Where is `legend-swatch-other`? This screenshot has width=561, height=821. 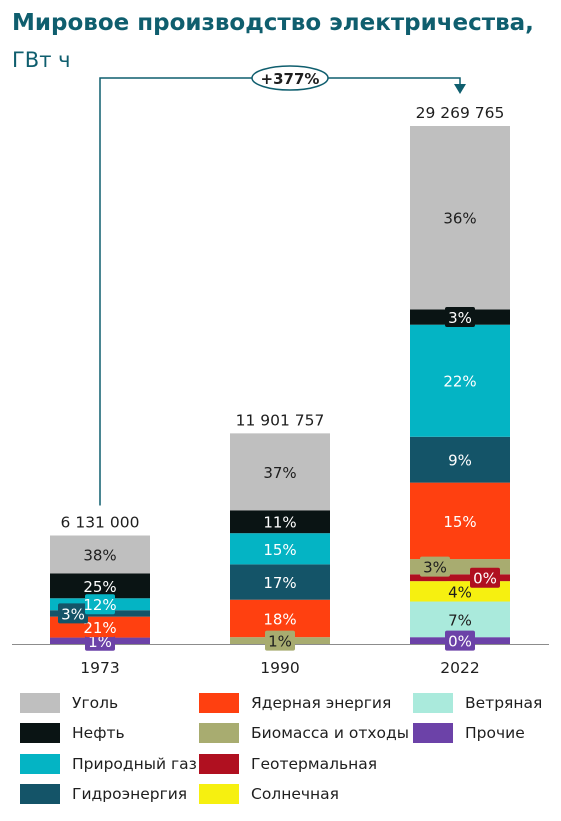 legend-swatch-other is located at coordinates (433, 733).